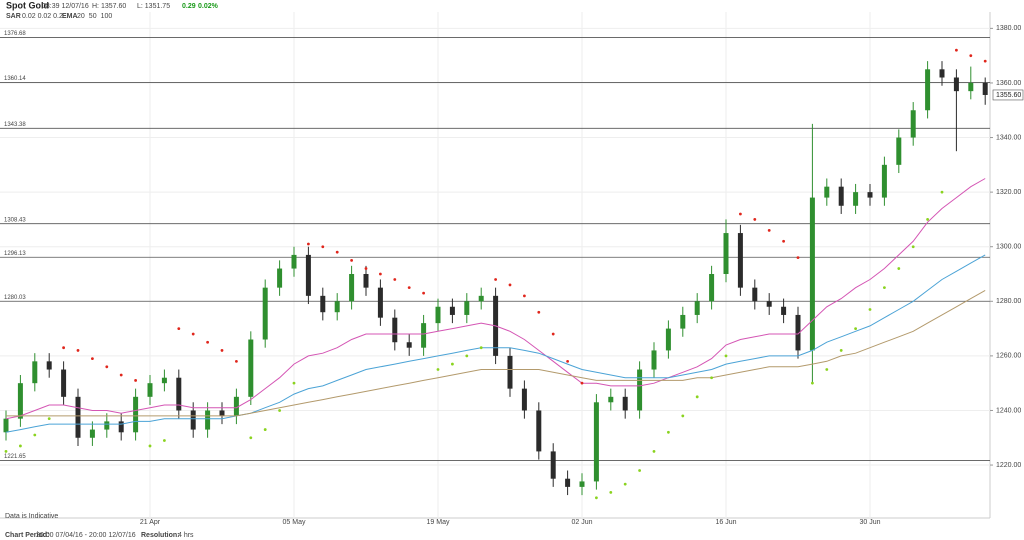 This screenshot has width=1024, height=540. What do you see at coordinates (1008, 192) in the screenshot?
I see `y-tick-label: 1320.00` at bounding box center [1008, 192].